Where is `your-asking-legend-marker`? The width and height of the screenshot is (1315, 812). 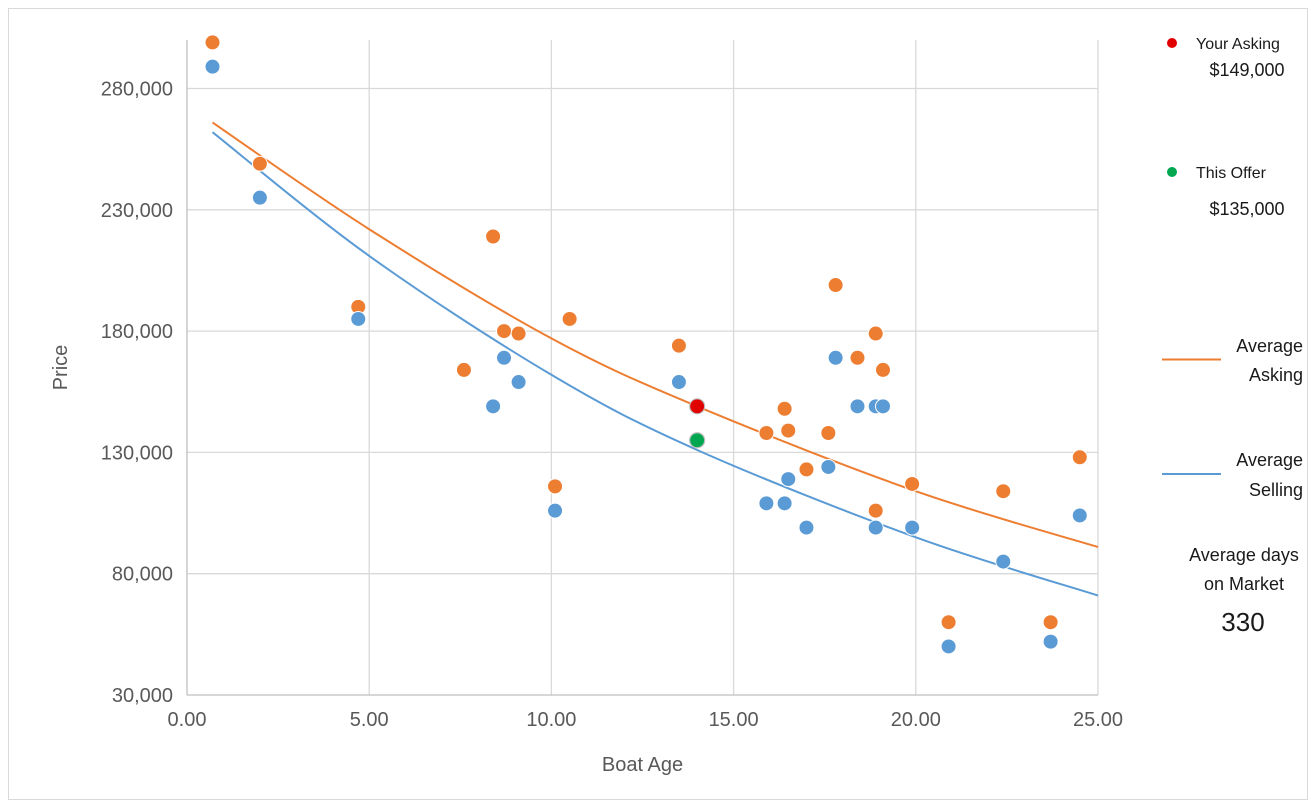 your-asking-legend-marker is located at coordinates (1172, 43).